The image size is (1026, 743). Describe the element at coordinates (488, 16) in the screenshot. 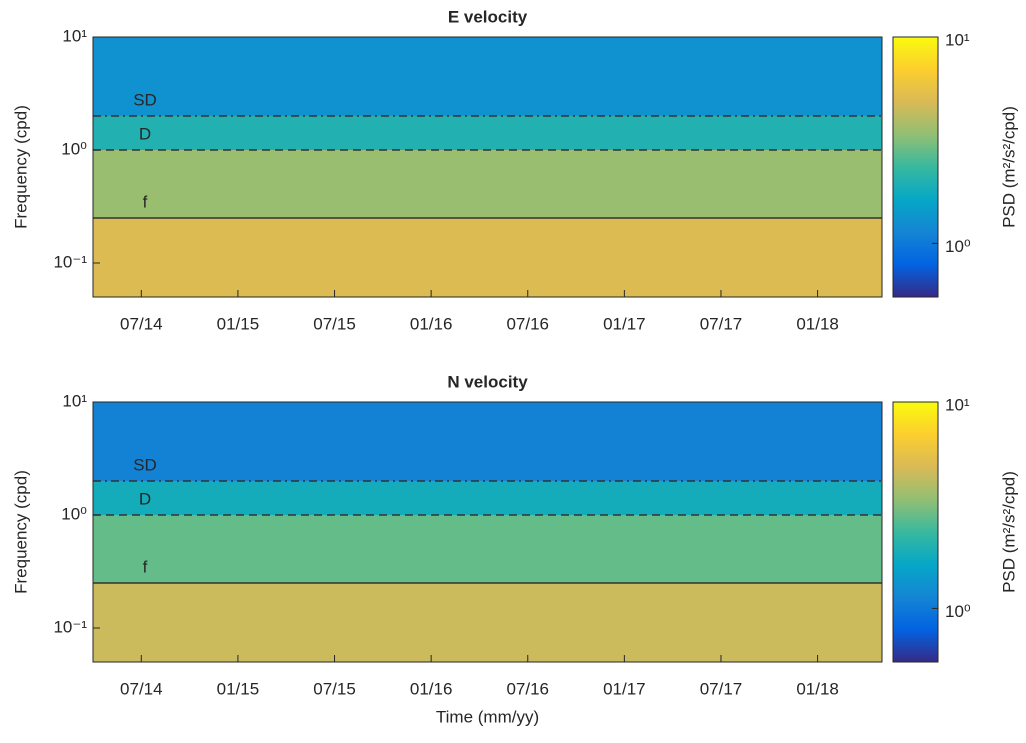

I see `chart-title: E velocity` at that location.